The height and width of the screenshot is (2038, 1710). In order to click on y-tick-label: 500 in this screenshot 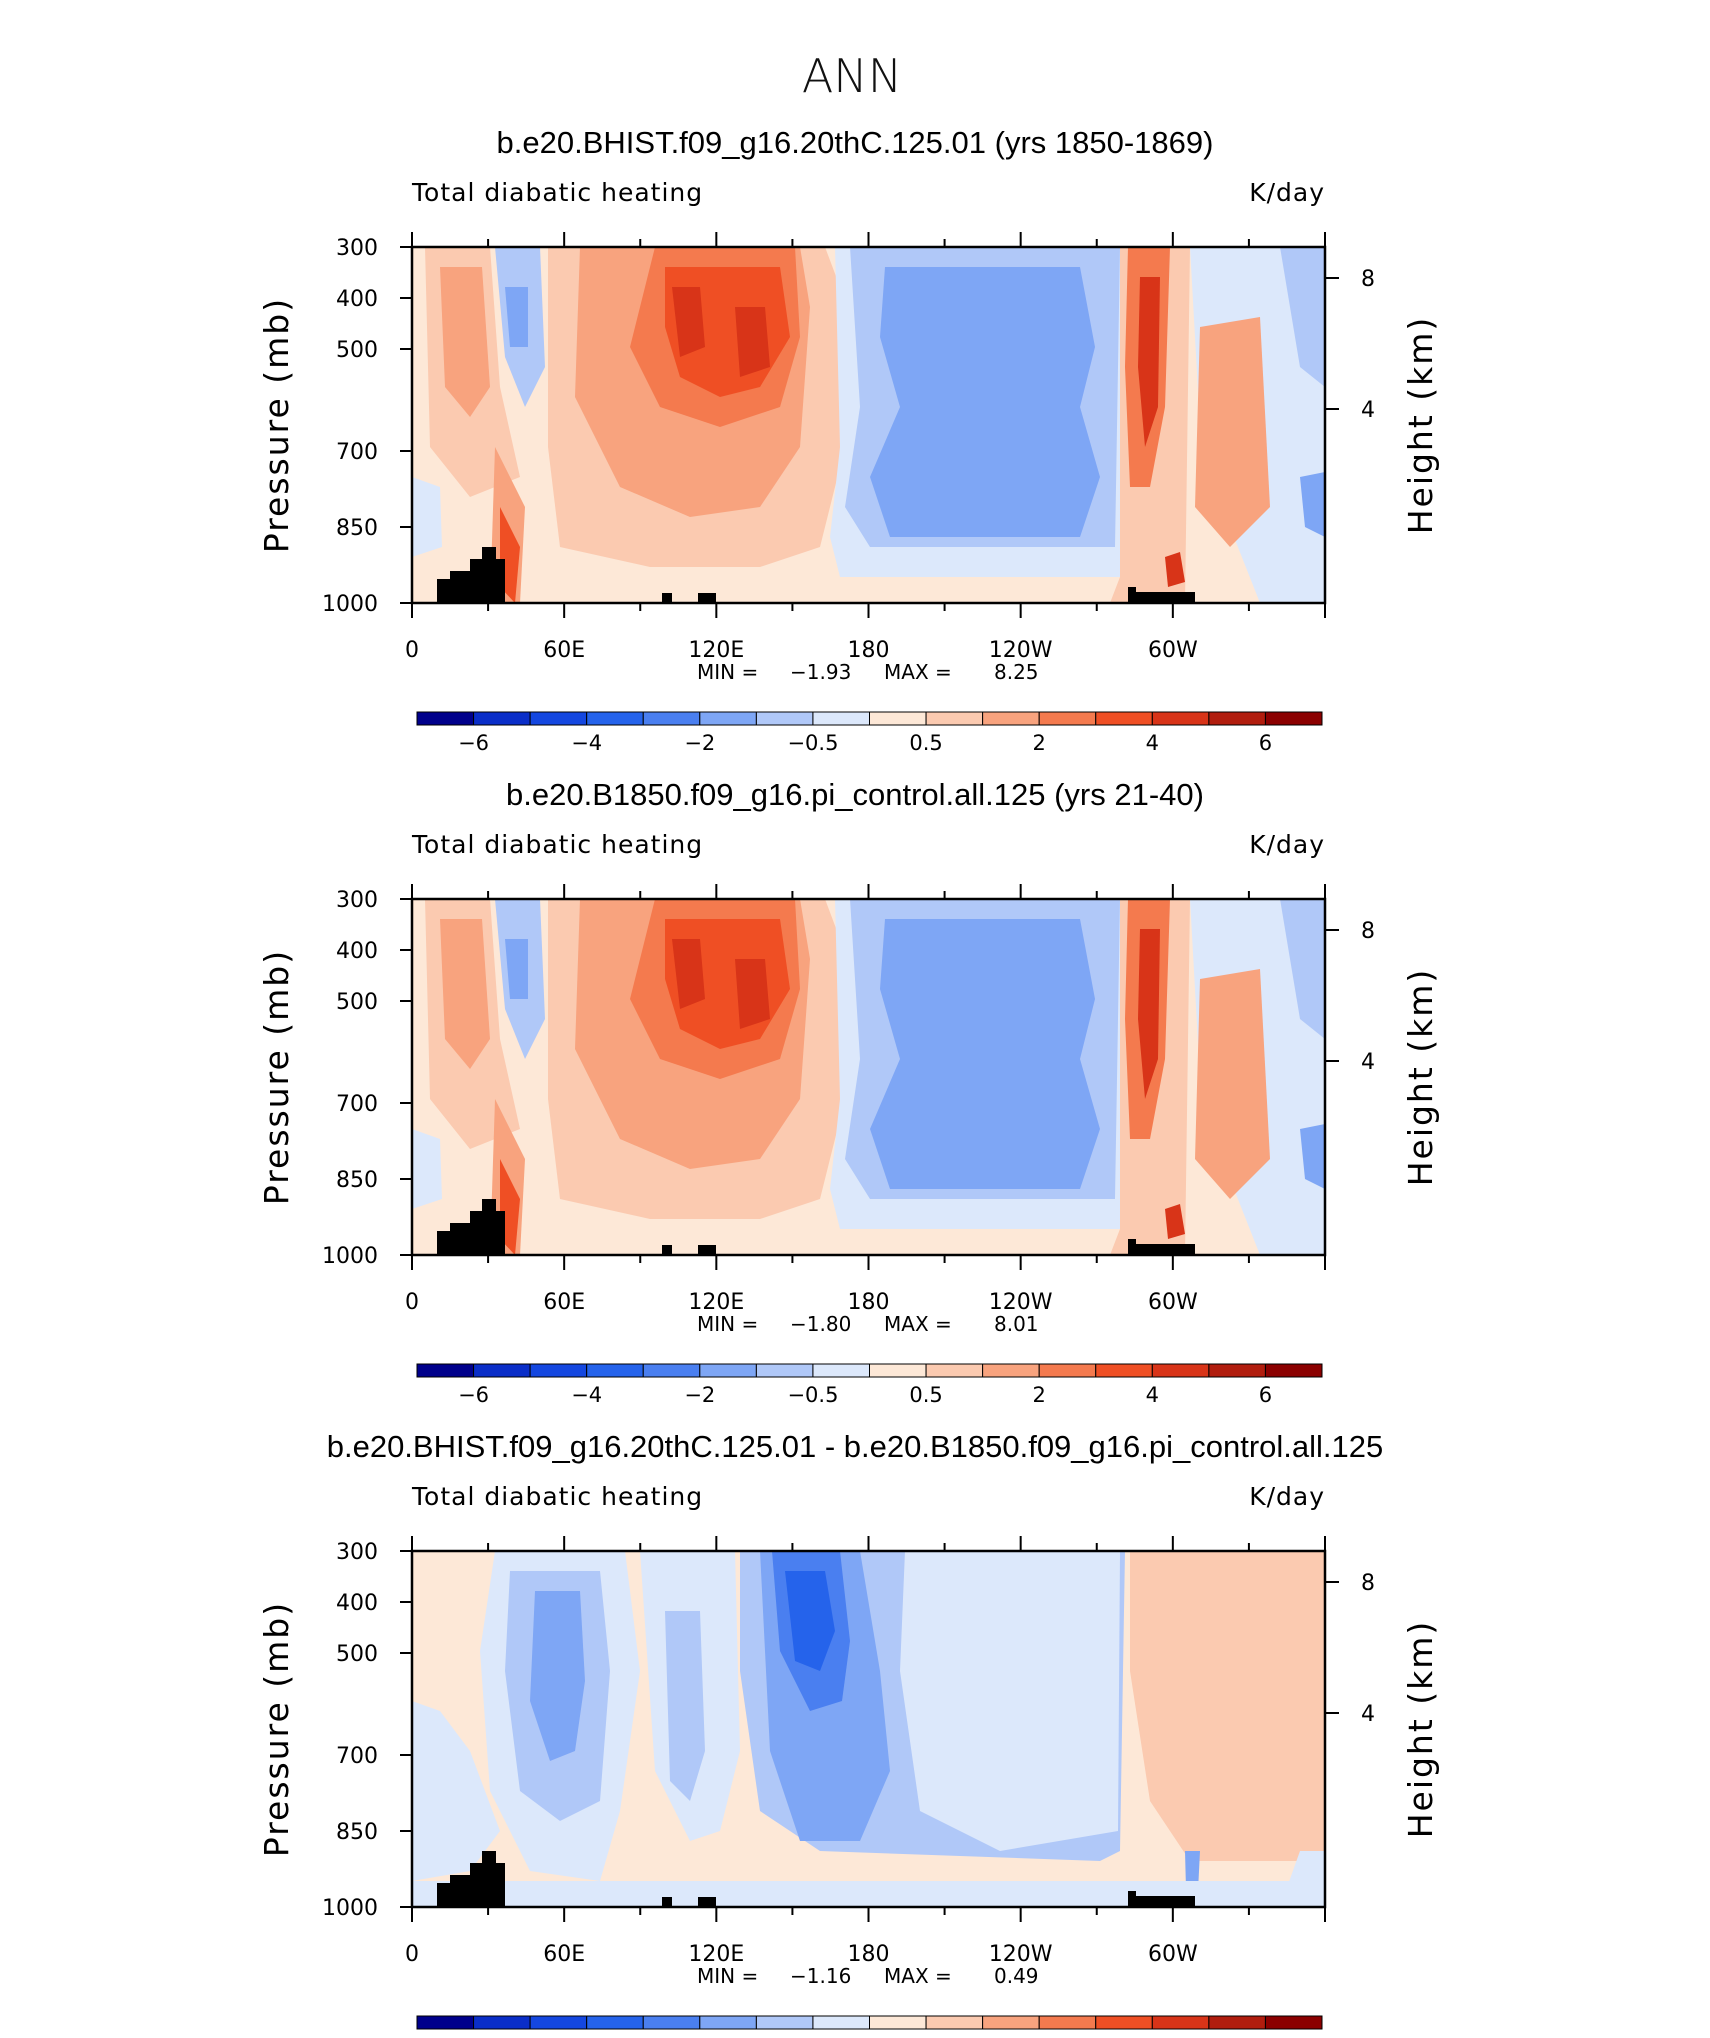, I will do `click(357, 350)`.